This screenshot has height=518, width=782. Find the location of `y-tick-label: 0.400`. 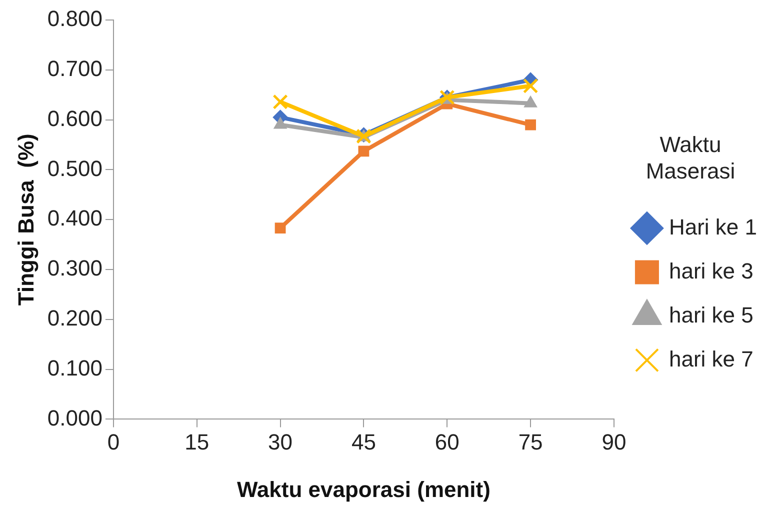

y-tick-label: 0.400 is located at coordinates (74, 218).